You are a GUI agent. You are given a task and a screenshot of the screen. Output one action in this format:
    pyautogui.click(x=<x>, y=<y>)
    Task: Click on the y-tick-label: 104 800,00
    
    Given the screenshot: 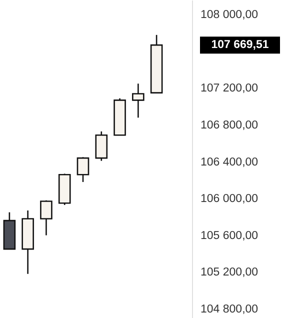 What is the action you would take?
    pyautogui.click(x=229, y=309)
    